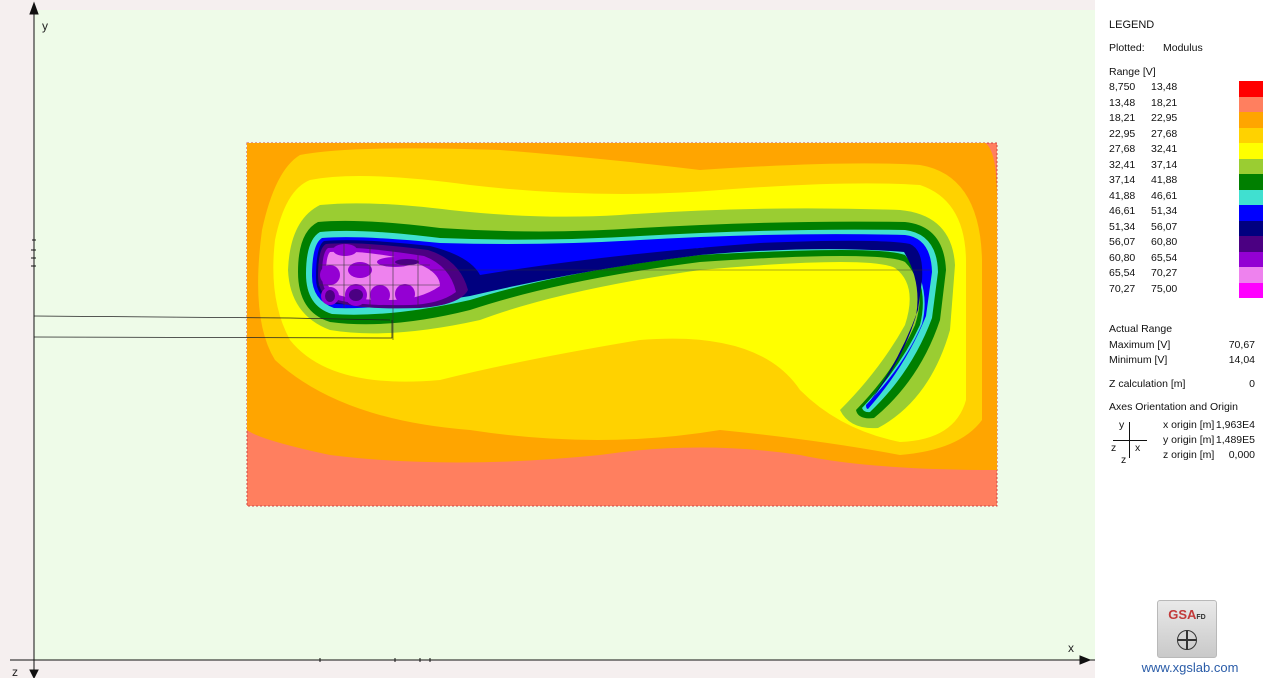  I want to click on plotted-value: Modulus, so click(1183, 48).